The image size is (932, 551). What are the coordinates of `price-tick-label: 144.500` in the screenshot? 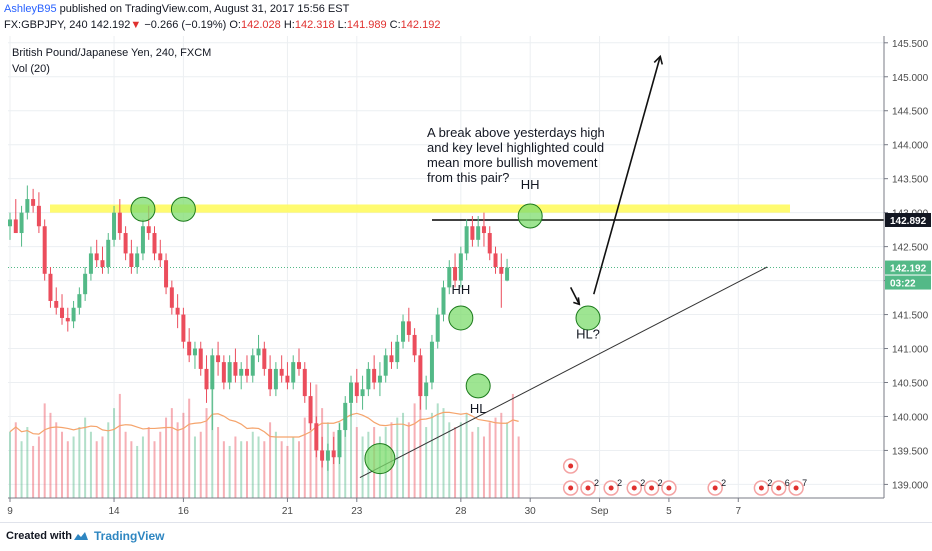 It's located at (910, 112).